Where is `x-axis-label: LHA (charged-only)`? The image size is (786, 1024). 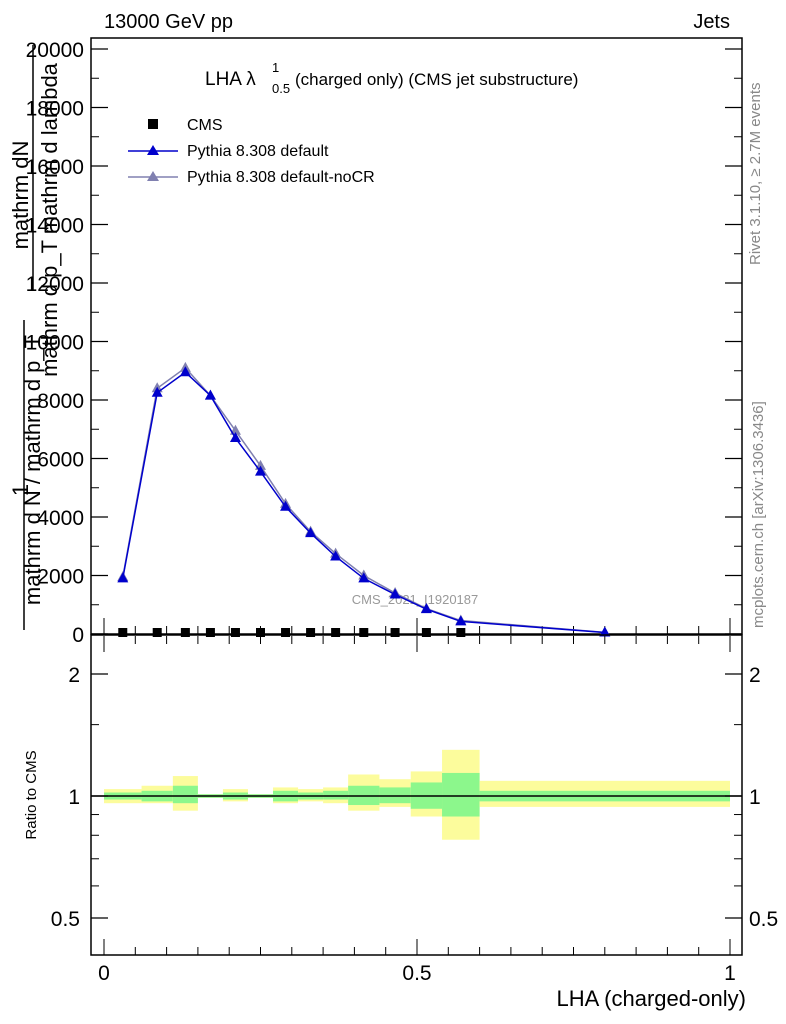
x-axis-label: LHA (charged-only) is located at coordinates (651, 998).